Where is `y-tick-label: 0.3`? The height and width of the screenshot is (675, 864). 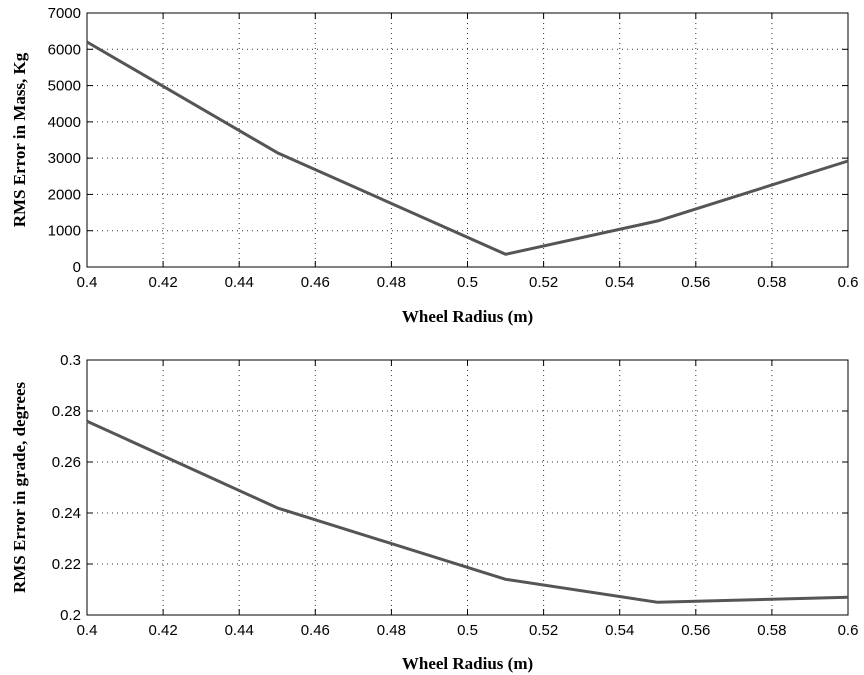 y-tick-label: 0.3 is located at coordinates (70, 360).